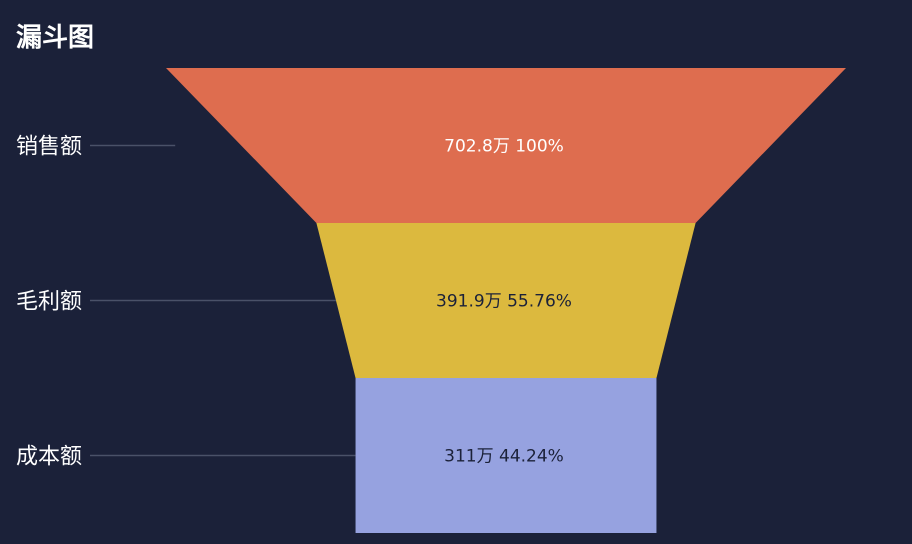 This screenshot has width=912, height=544. What do you see at coordinates (49, 457) in the screenshot?
I see `stage-label: 成本额` at bounding box center [49, 457].